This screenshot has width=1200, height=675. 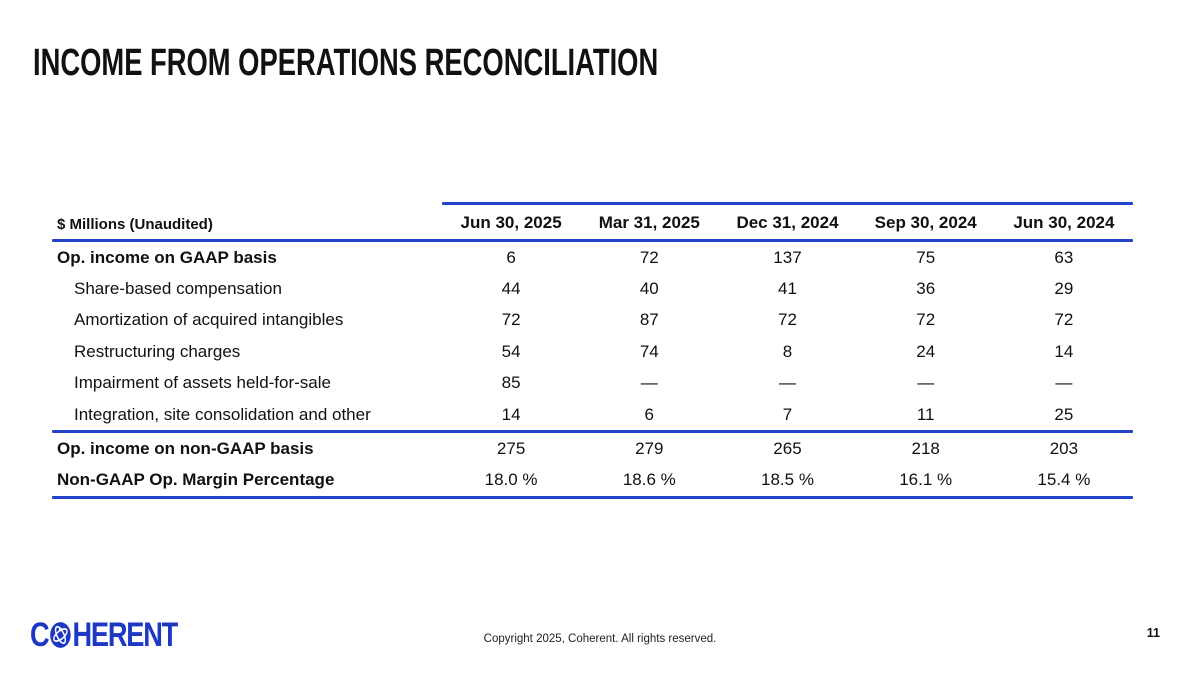 I want to click on row-label: Impairment of assets held-for-sale, so click(x=202, y=383).